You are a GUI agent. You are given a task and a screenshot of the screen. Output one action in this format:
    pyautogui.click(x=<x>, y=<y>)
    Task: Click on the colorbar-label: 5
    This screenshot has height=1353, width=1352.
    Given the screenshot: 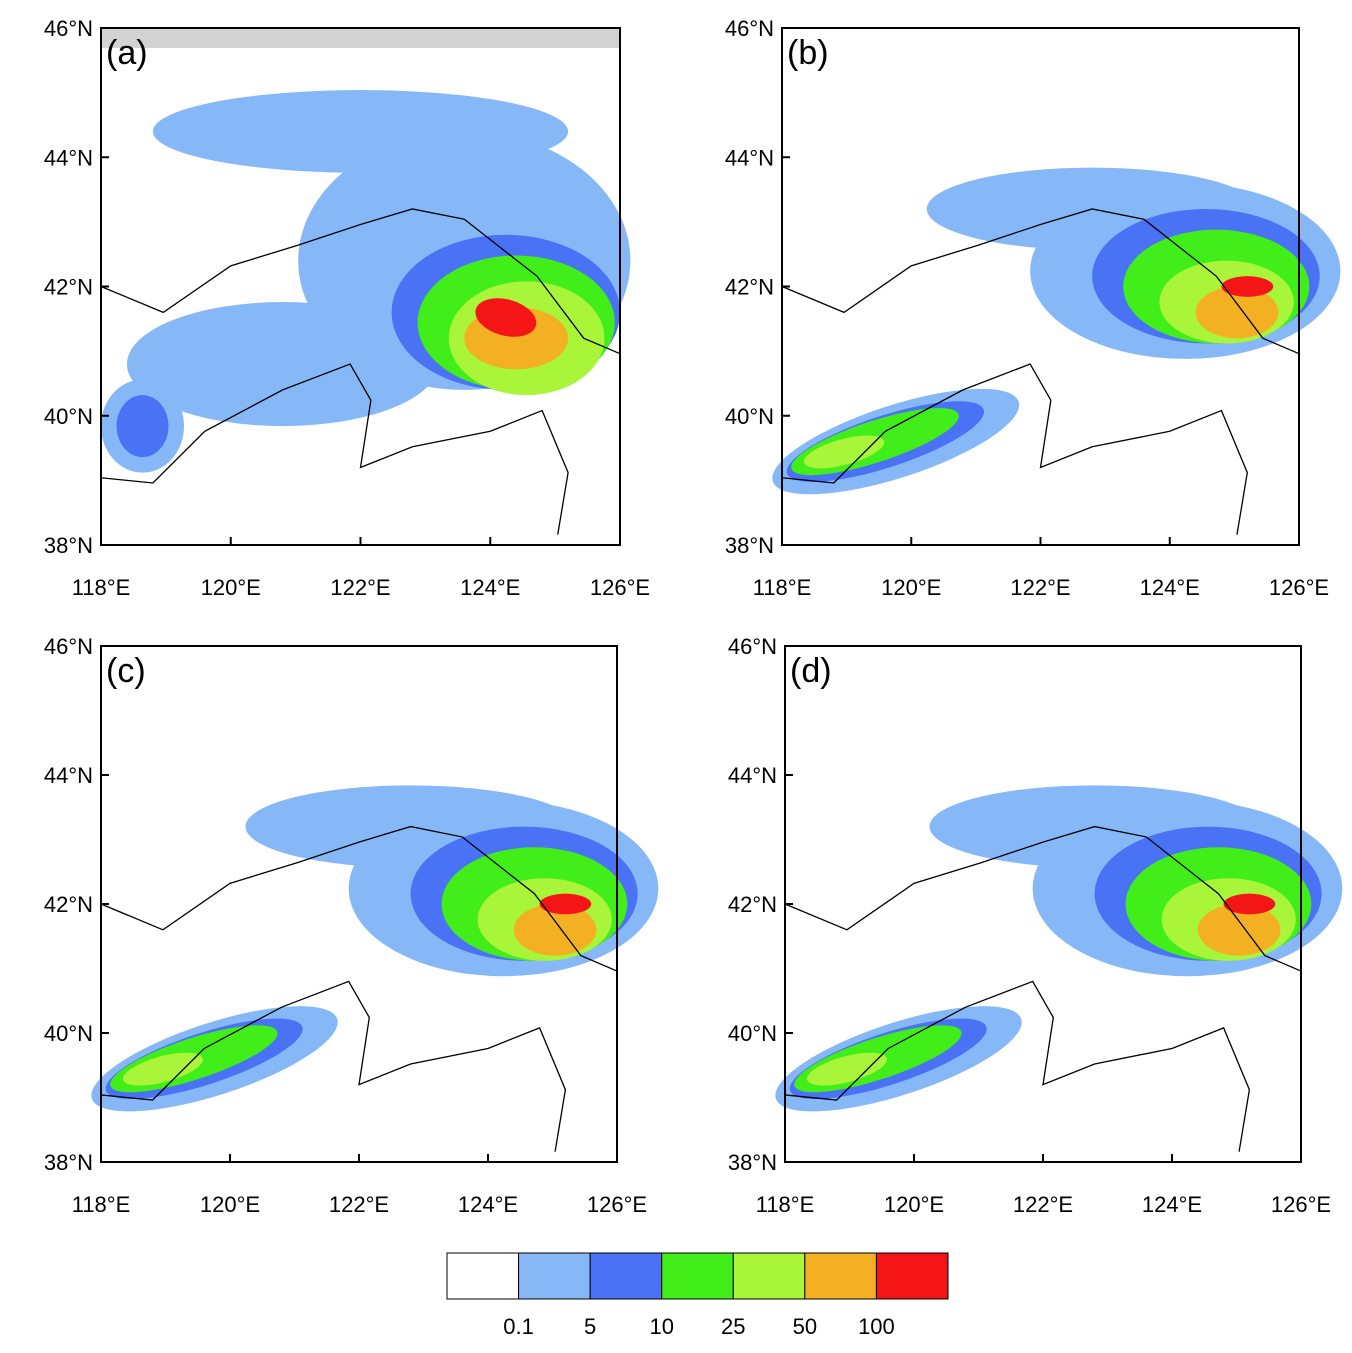 What is the action you would take?
    pyautogui.click(x=590, y=1326)
    